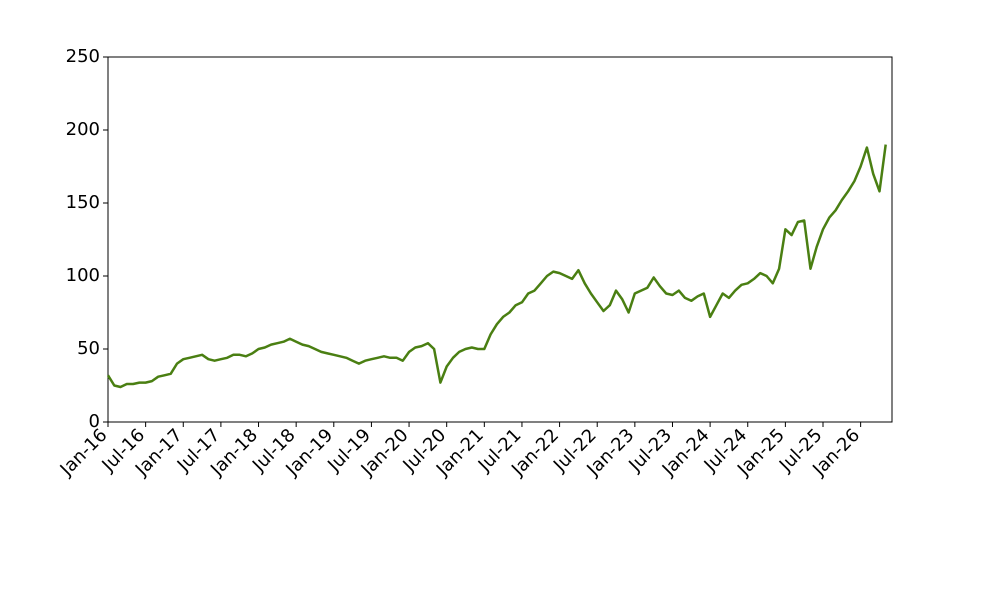  I want to click on x-tick-label: Jan-16, so click(84, 453).